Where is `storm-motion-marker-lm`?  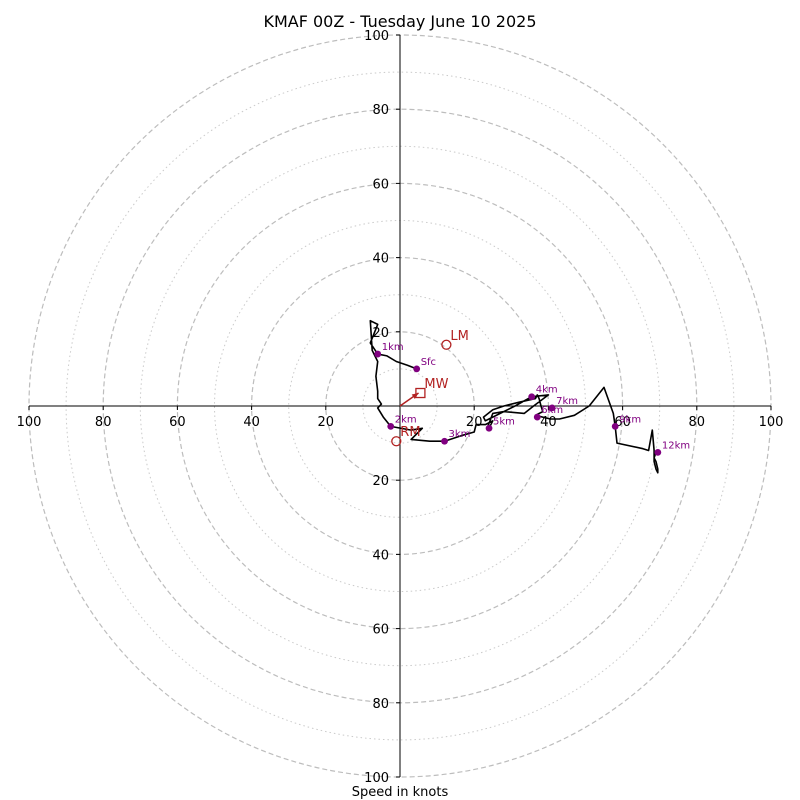
storm-motion-marker-lm is located at coordinates (446, 344).